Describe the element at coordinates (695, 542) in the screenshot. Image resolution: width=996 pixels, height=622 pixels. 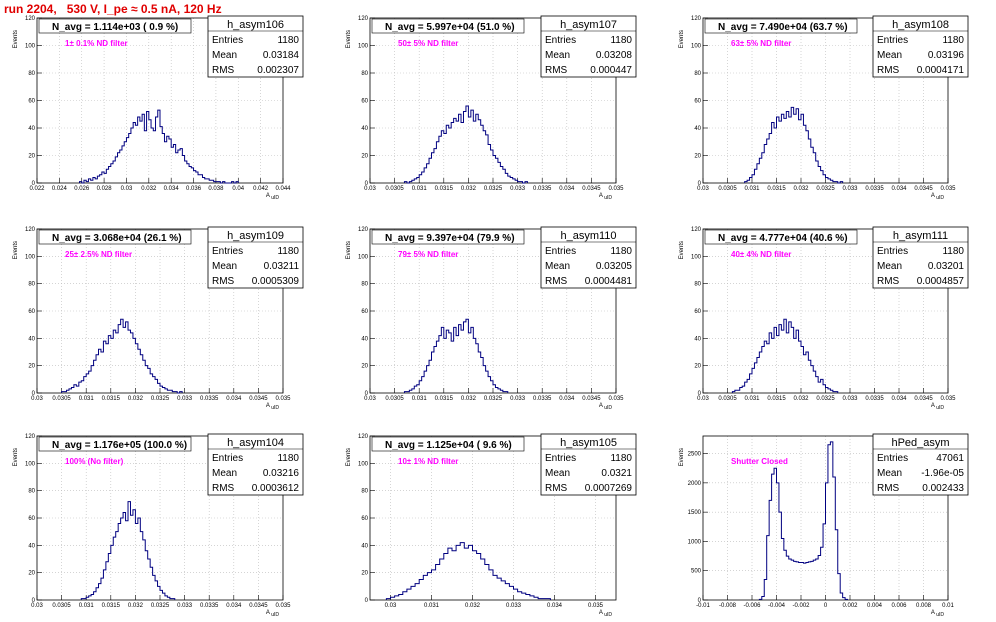
I see `y-tick-label: 1000` at that location.